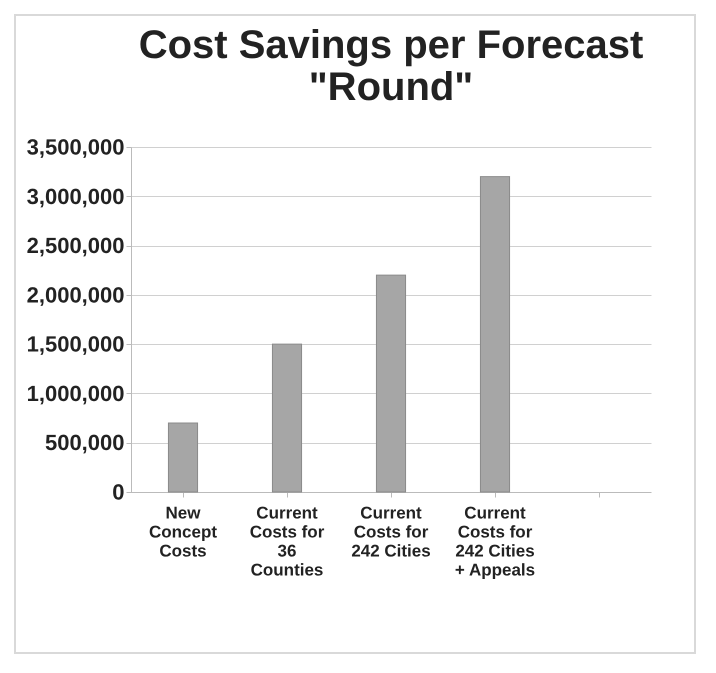 The width and height of the screenshot is (716, 673). Describe the element at coordinates (75, 245) in the screenshot. I see `y-tick-label: 2,500,000` at that location.